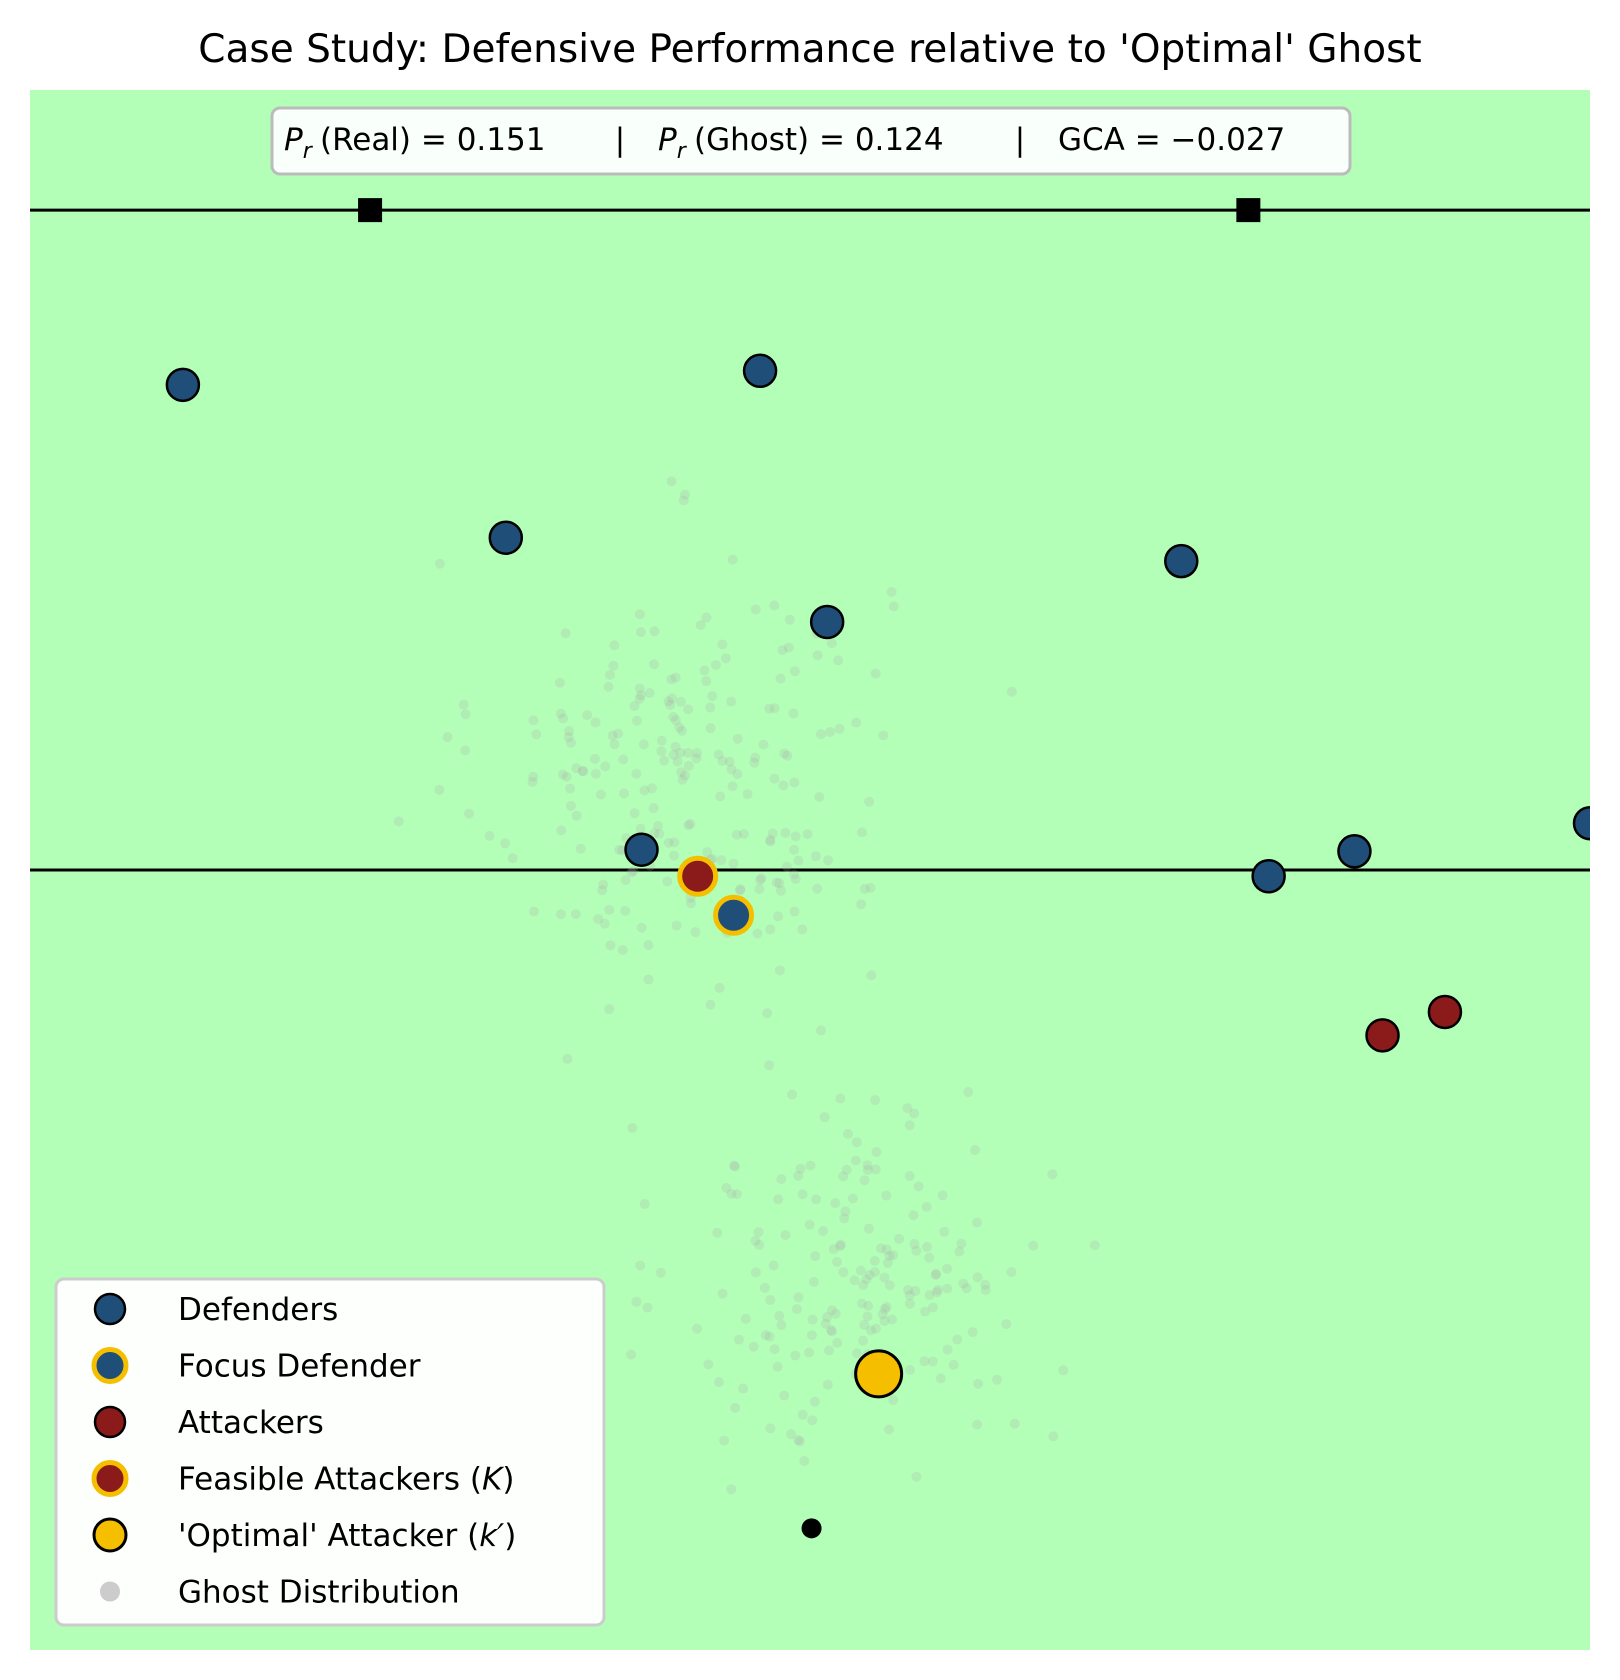 Image resolution: width=1620 pixels, height=1680 pixels. I want to click on legend-label-attacker: Attackers, so click(251, 1423).